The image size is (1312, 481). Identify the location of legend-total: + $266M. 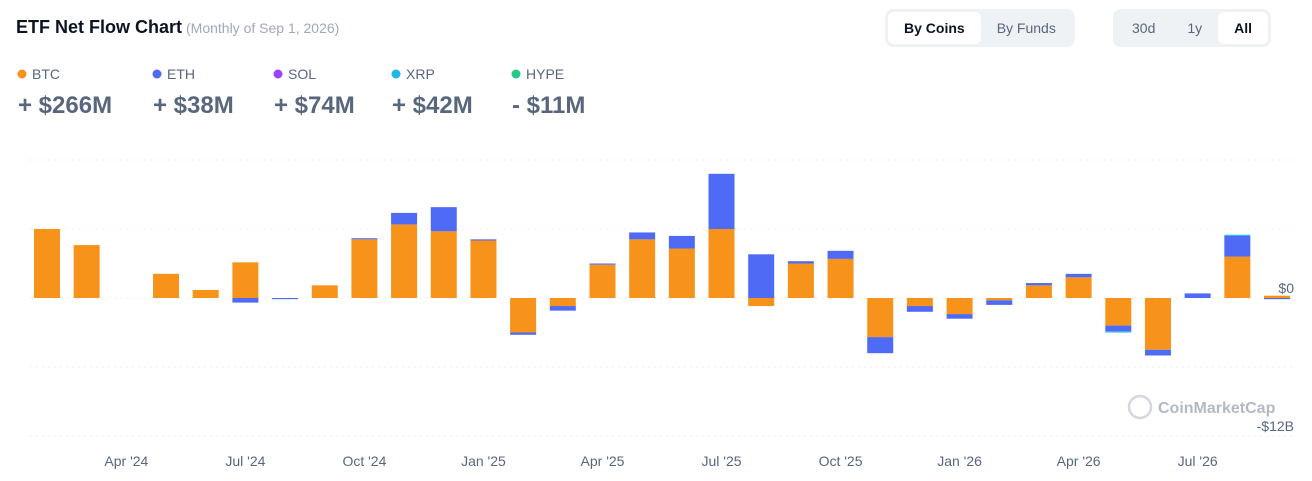
(65, 105).